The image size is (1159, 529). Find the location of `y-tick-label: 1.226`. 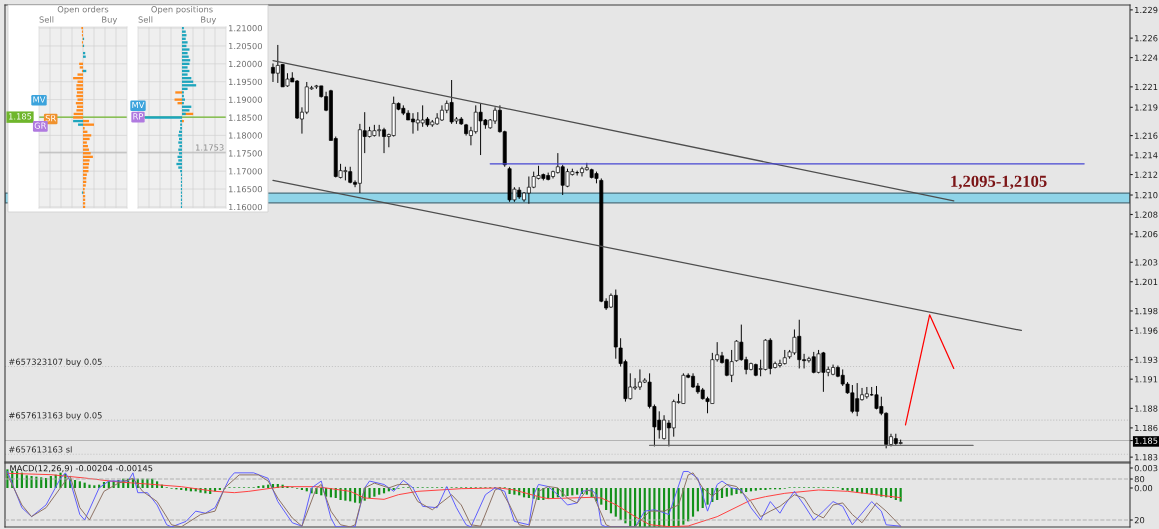

y-tick-label: 1.226 is located at coordinates (1146, 38).